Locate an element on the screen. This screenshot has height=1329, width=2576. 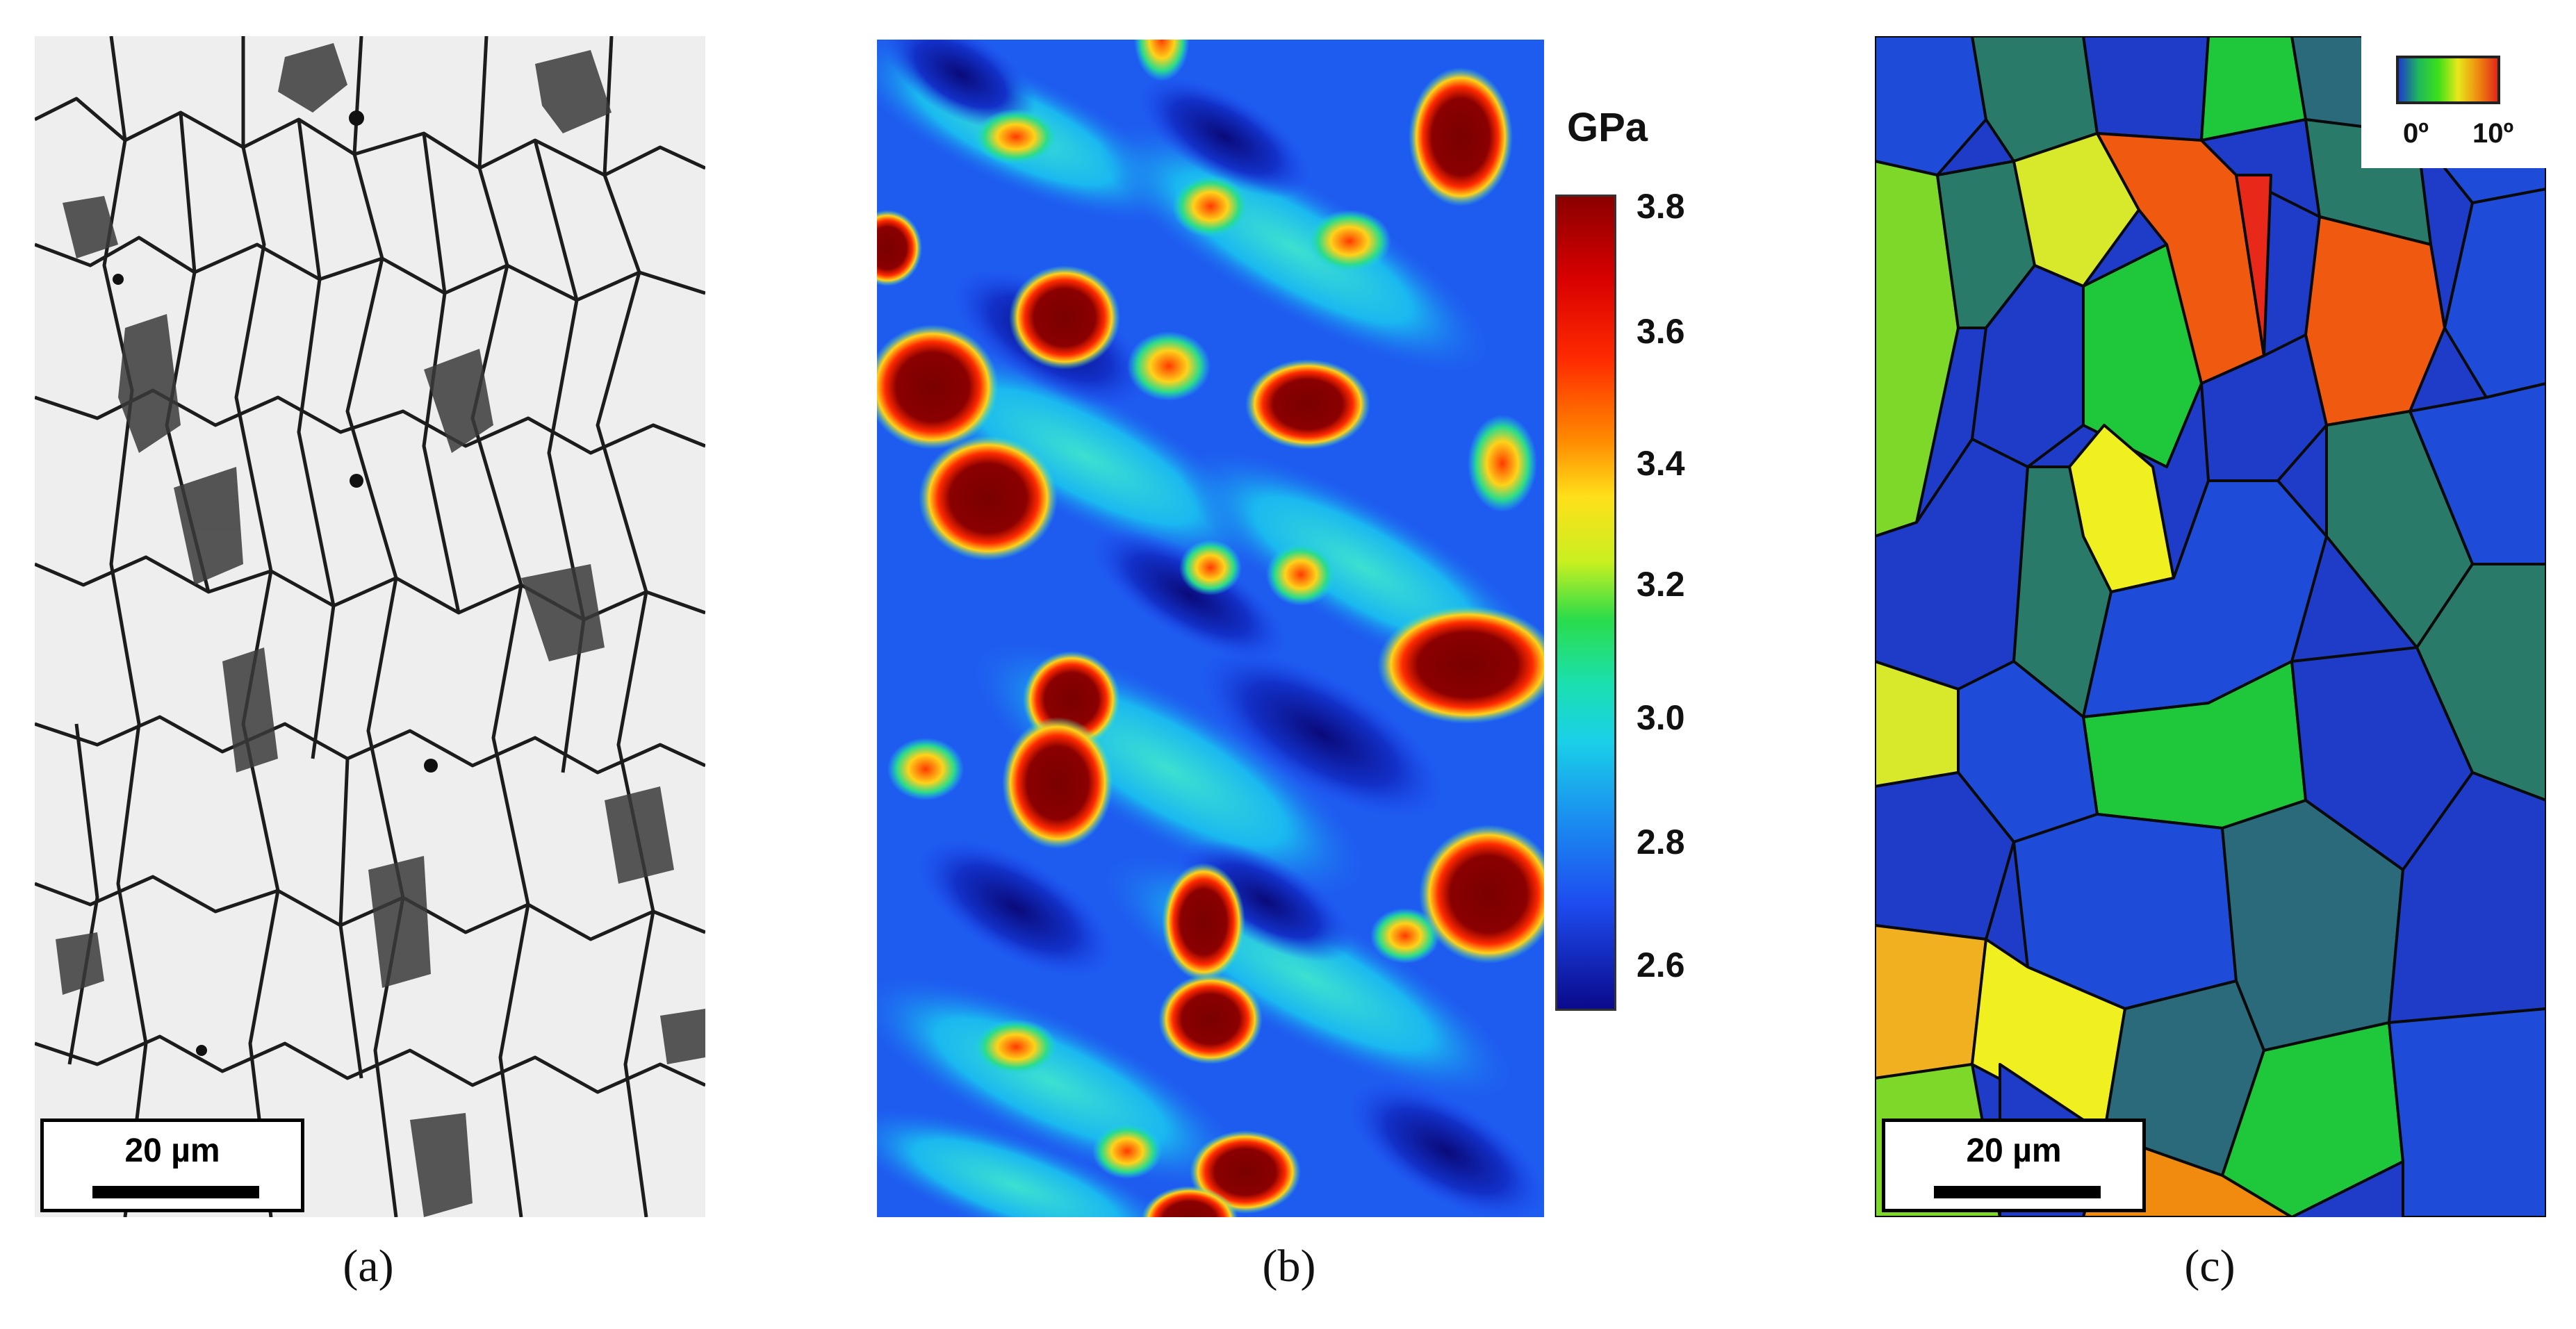
panel-a-caption: (a) is located at coordinates (368, 1266).